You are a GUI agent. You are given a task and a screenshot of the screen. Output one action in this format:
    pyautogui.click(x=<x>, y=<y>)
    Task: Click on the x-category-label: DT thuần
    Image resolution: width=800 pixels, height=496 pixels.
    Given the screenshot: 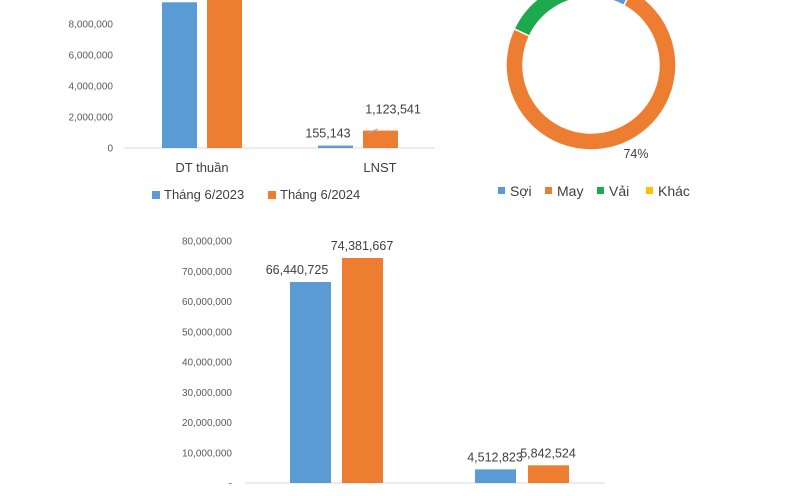 What is the action you would take?
    pyautogui.click(x=201, y=167)
    